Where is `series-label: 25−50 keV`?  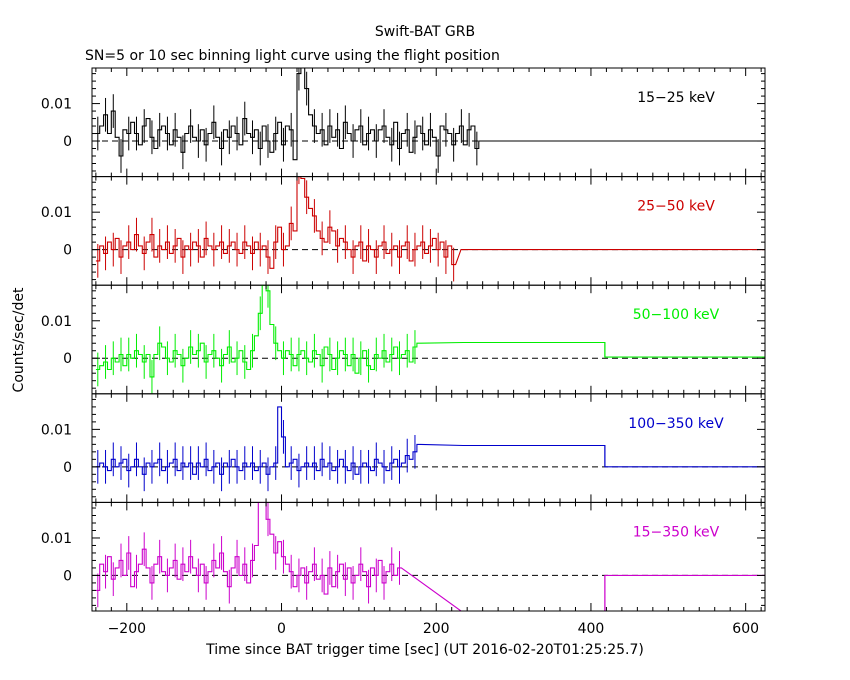 series-label: 25−50 keV is located at coordinates (676, 207).